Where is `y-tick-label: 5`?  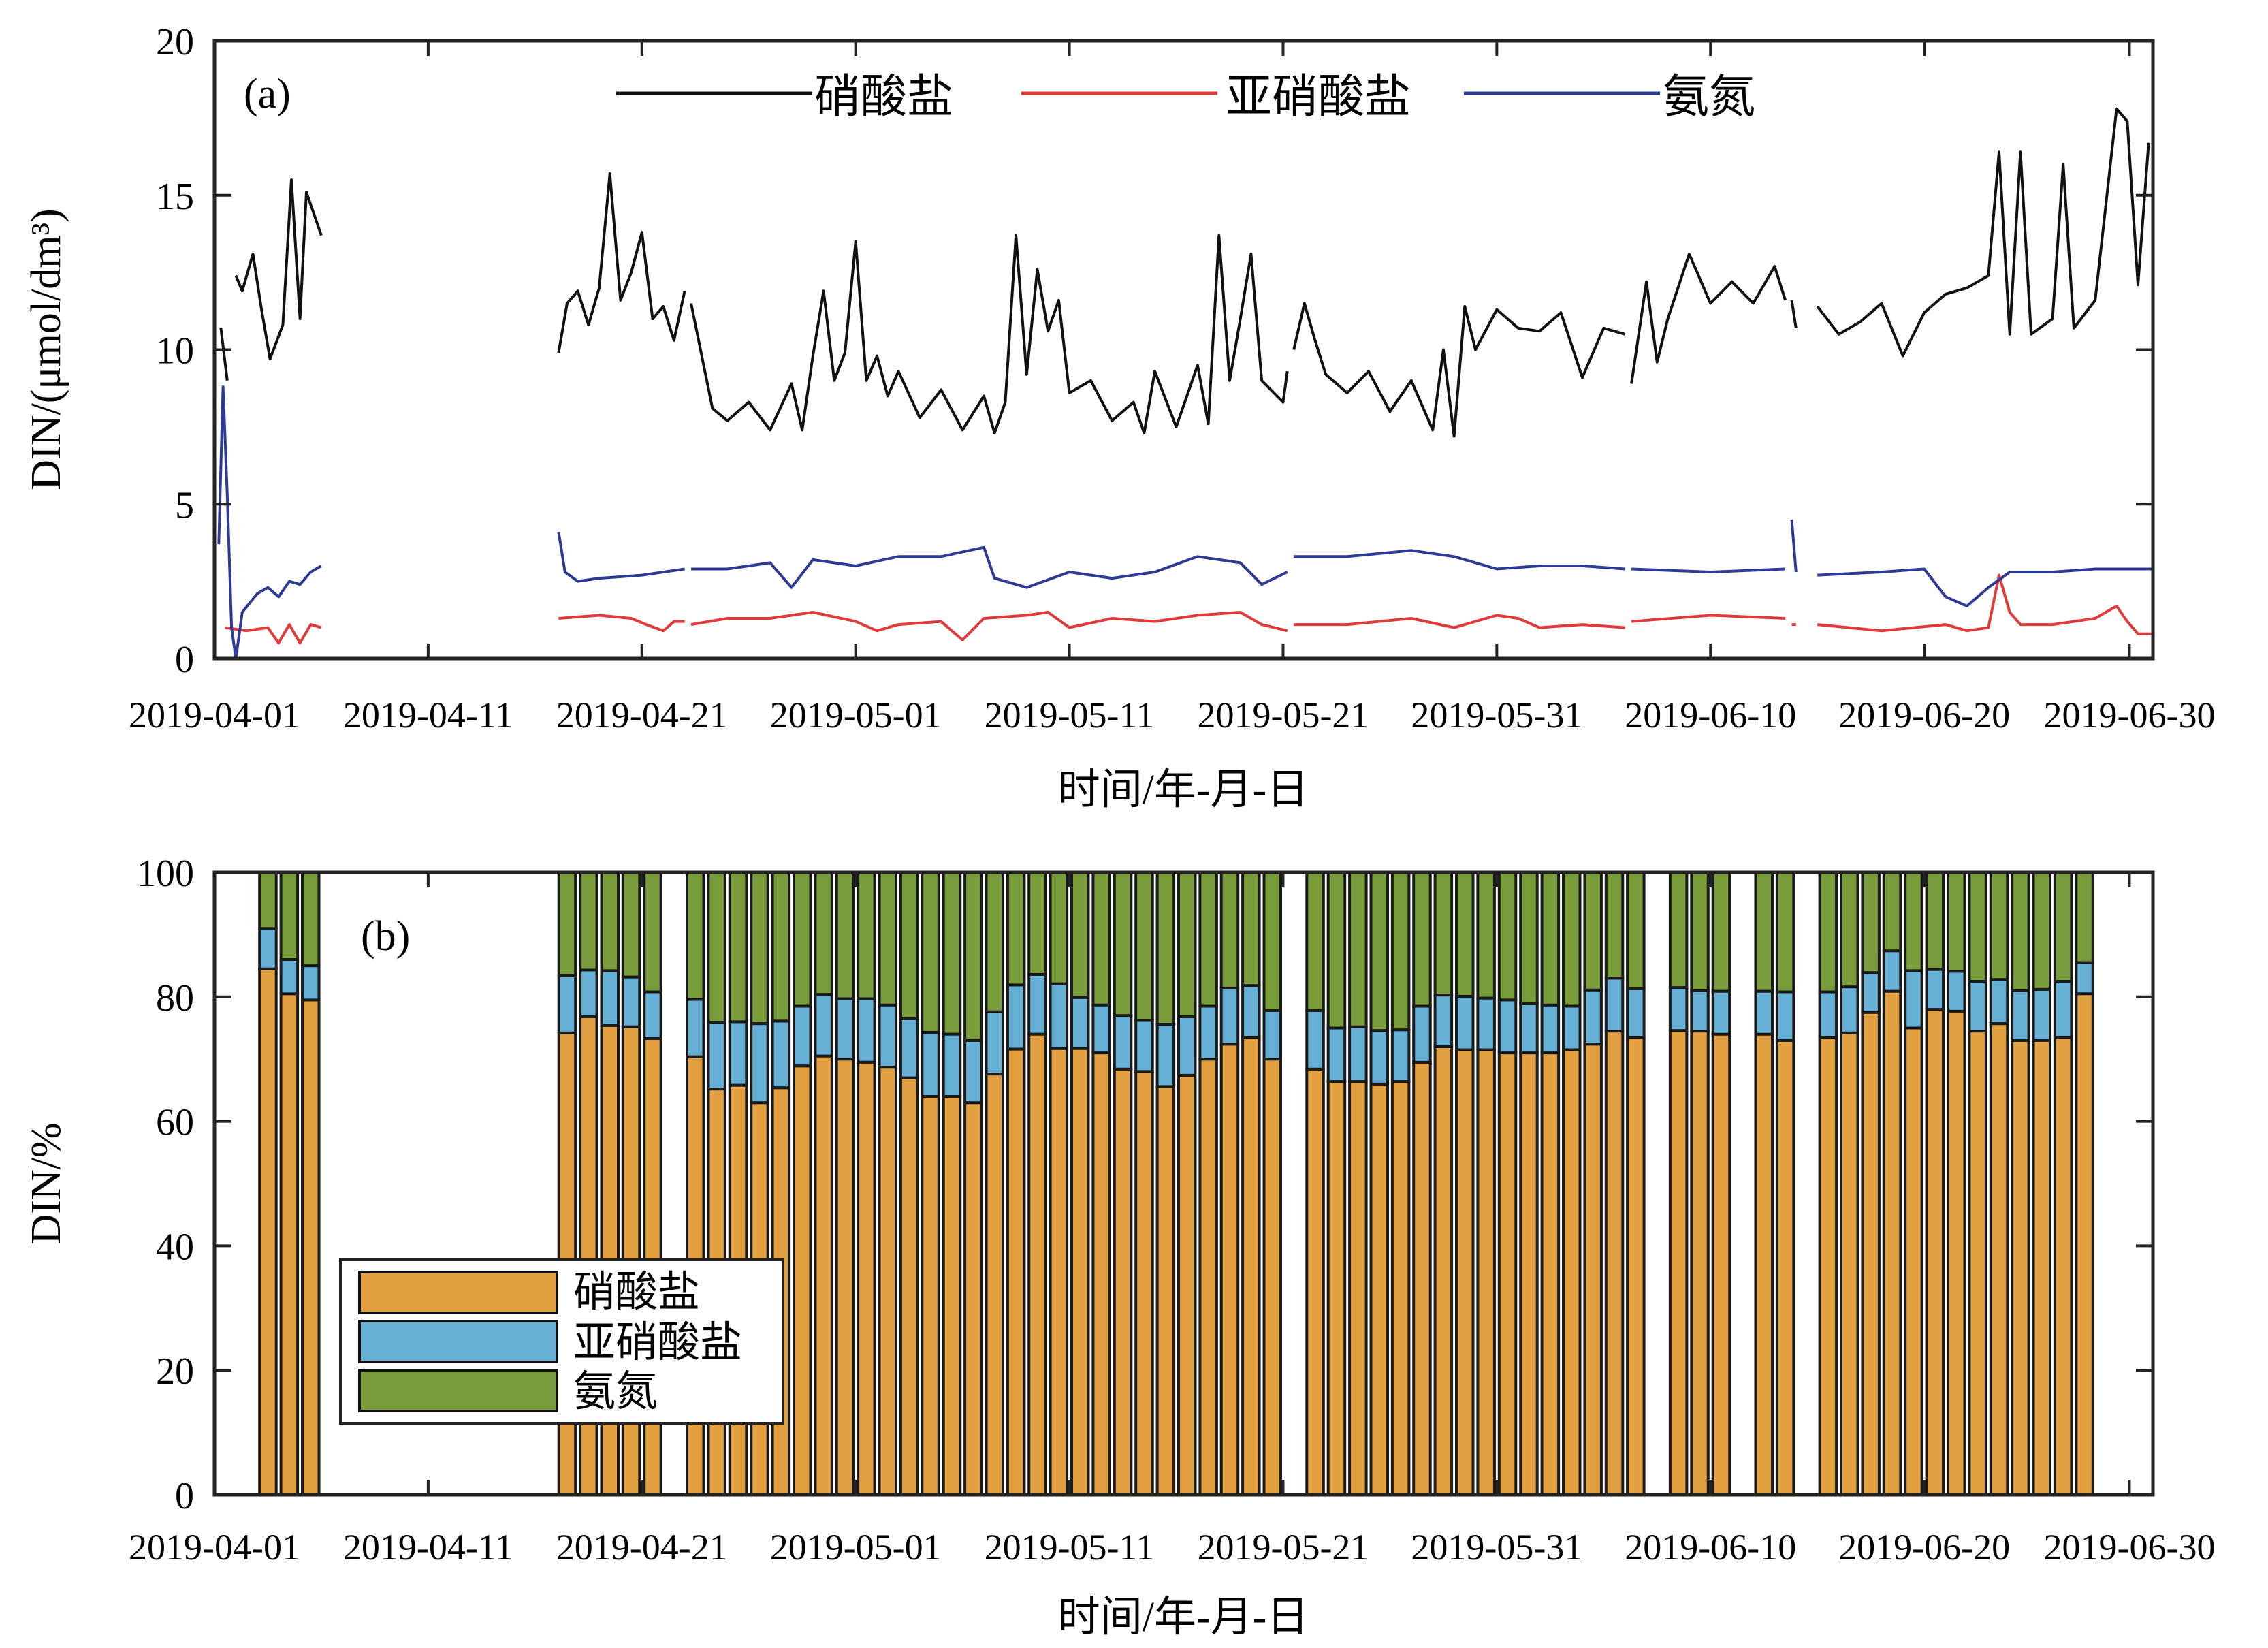 y-tick-label: 5 is located at coordinates (184, 505).